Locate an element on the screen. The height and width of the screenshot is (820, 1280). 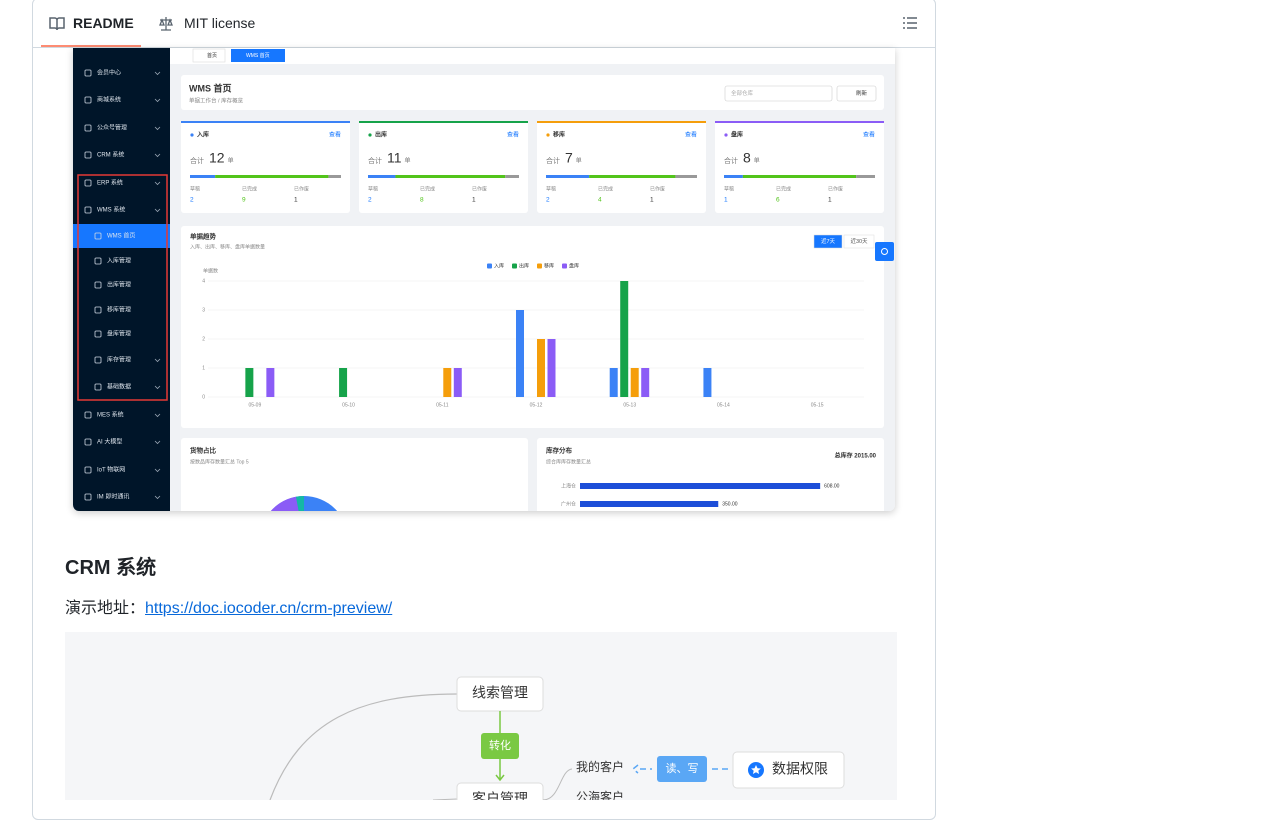
menu-item: ERP 系统 is located at coordinates (110, 183).